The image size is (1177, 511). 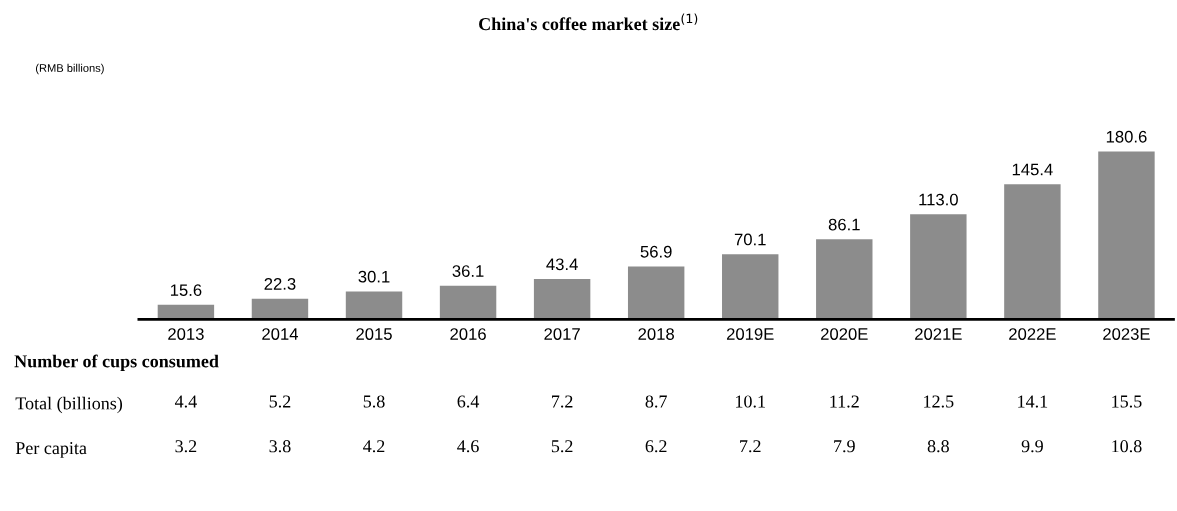 I want to click on data-label: 10.1, so click(x=750, y=401).